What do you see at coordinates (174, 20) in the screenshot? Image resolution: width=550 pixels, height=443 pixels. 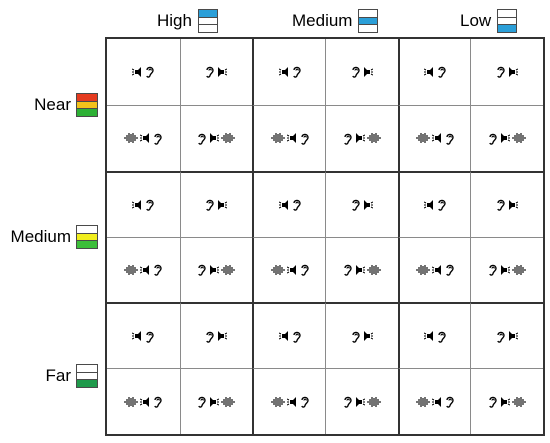 I see `column-label: High` at bounding box center [174, 20].